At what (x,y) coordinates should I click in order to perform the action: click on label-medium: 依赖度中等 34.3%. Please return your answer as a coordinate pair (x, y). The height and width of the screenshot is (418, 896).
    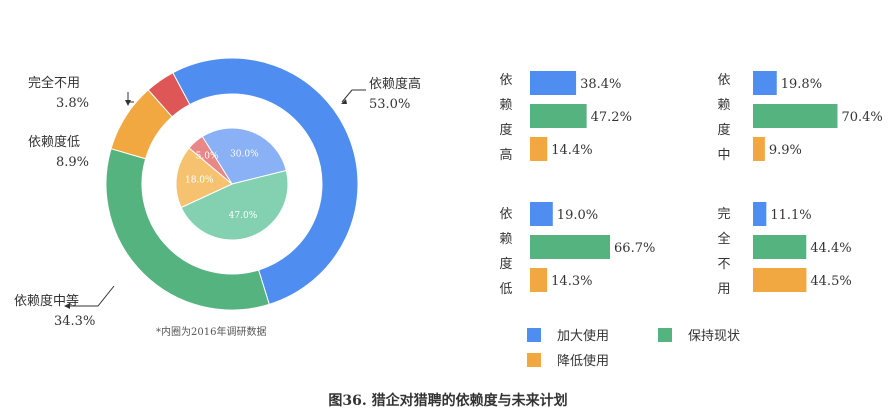
    Looking at the image, I should click on (54, 312).